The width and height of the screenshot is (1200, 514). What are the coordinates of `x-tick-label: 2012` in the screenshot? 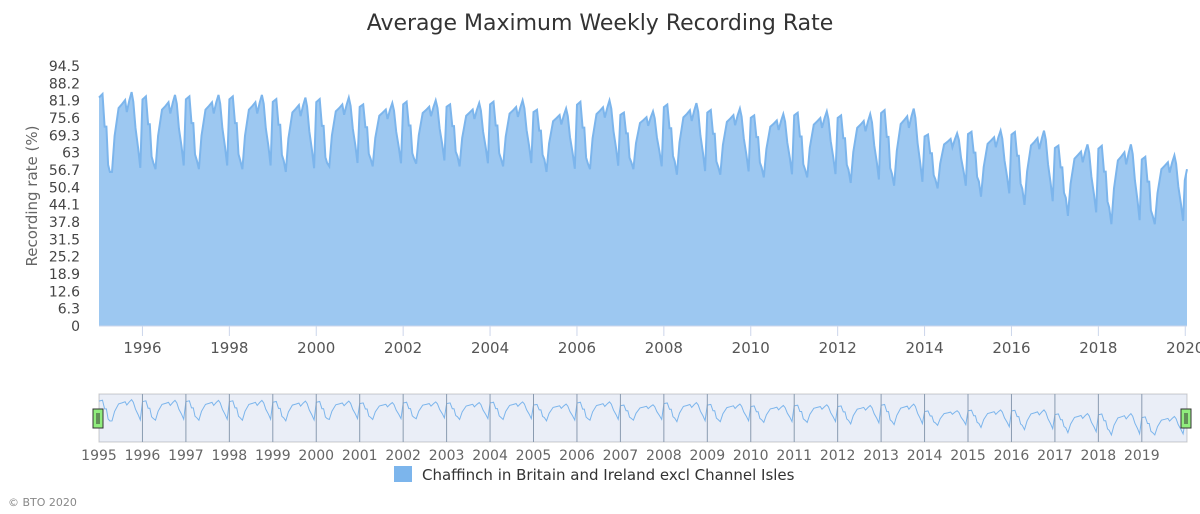 It's located at (838, 348).